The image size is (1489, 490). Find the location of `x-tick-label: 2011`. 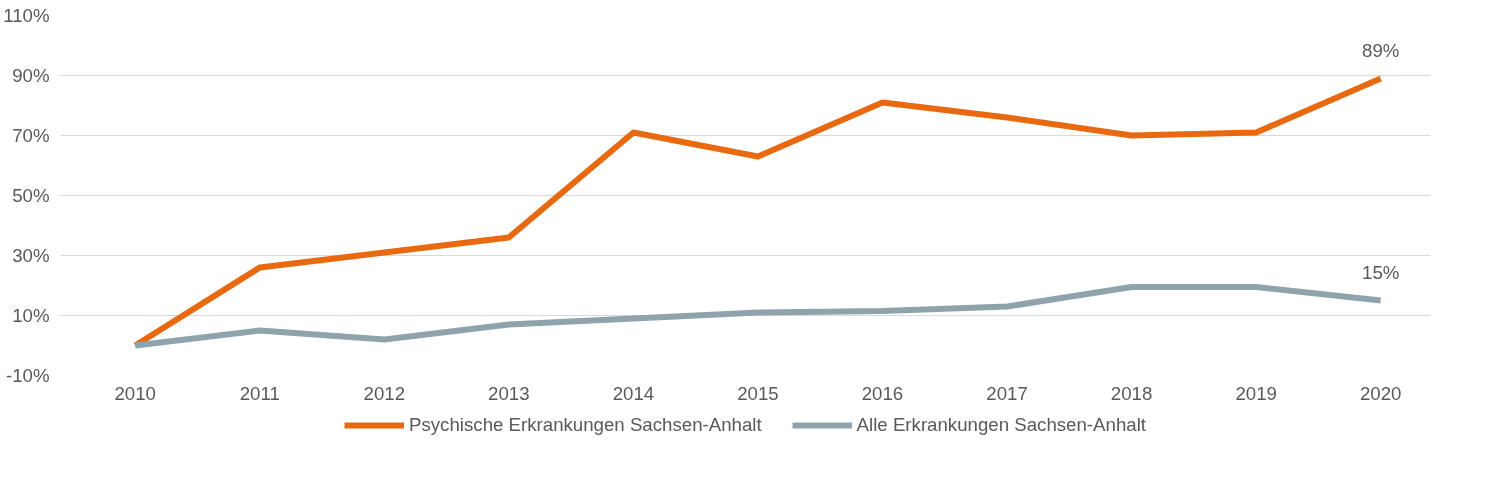

x-tick-label: 2011 is located at coordinates (259, 393).